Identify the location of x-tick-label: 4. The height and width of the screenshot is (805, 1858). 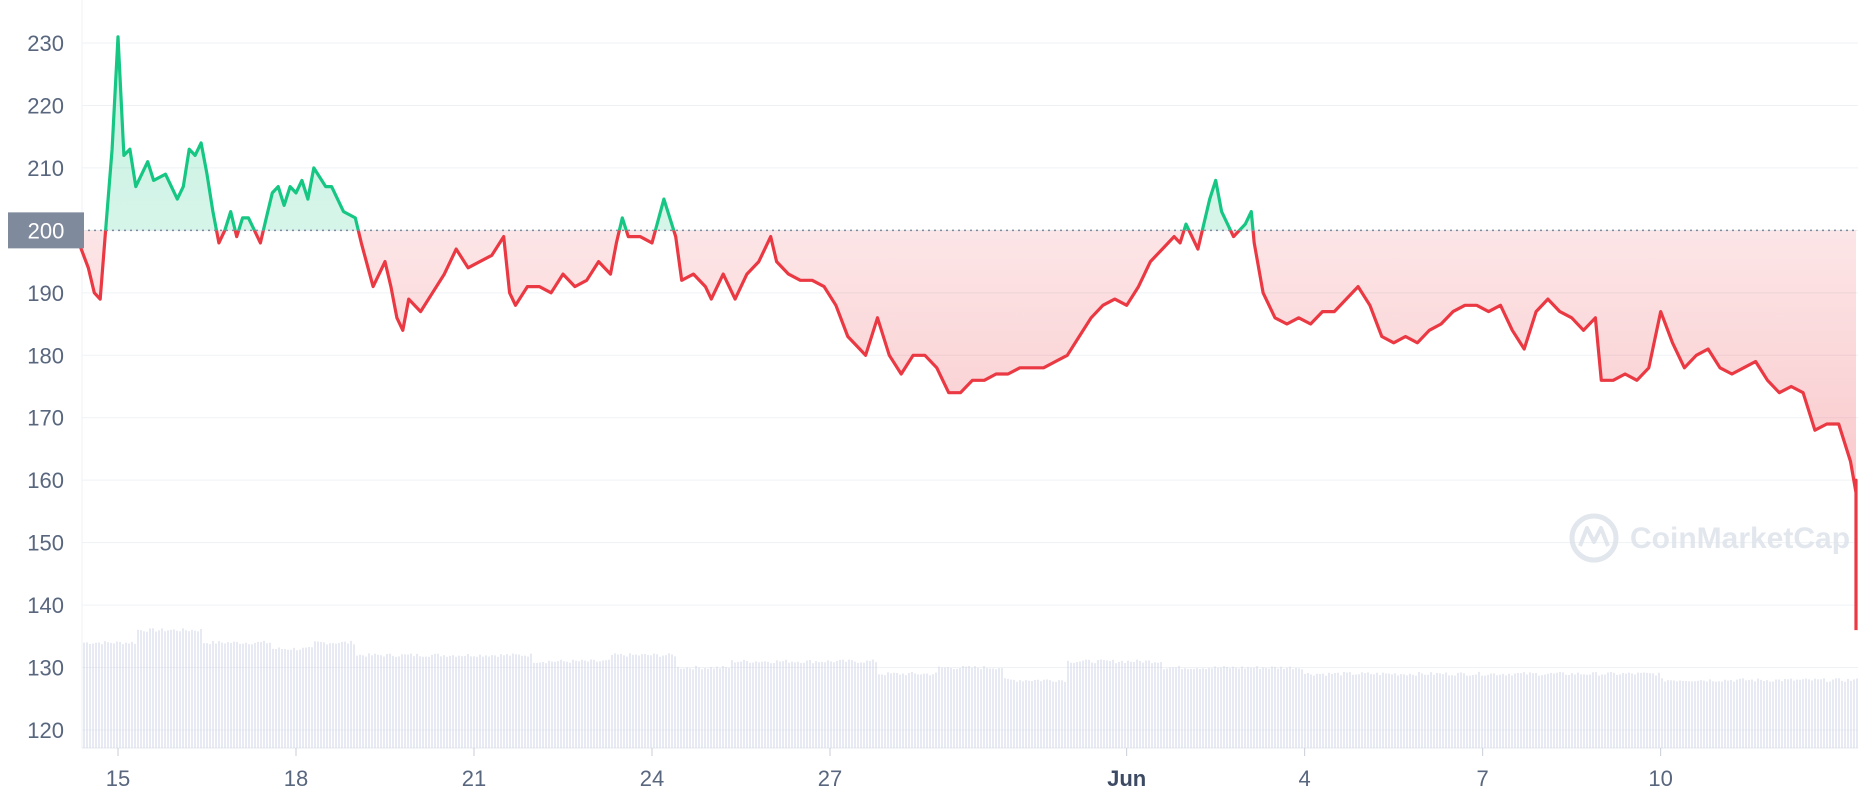
(1305, 778).